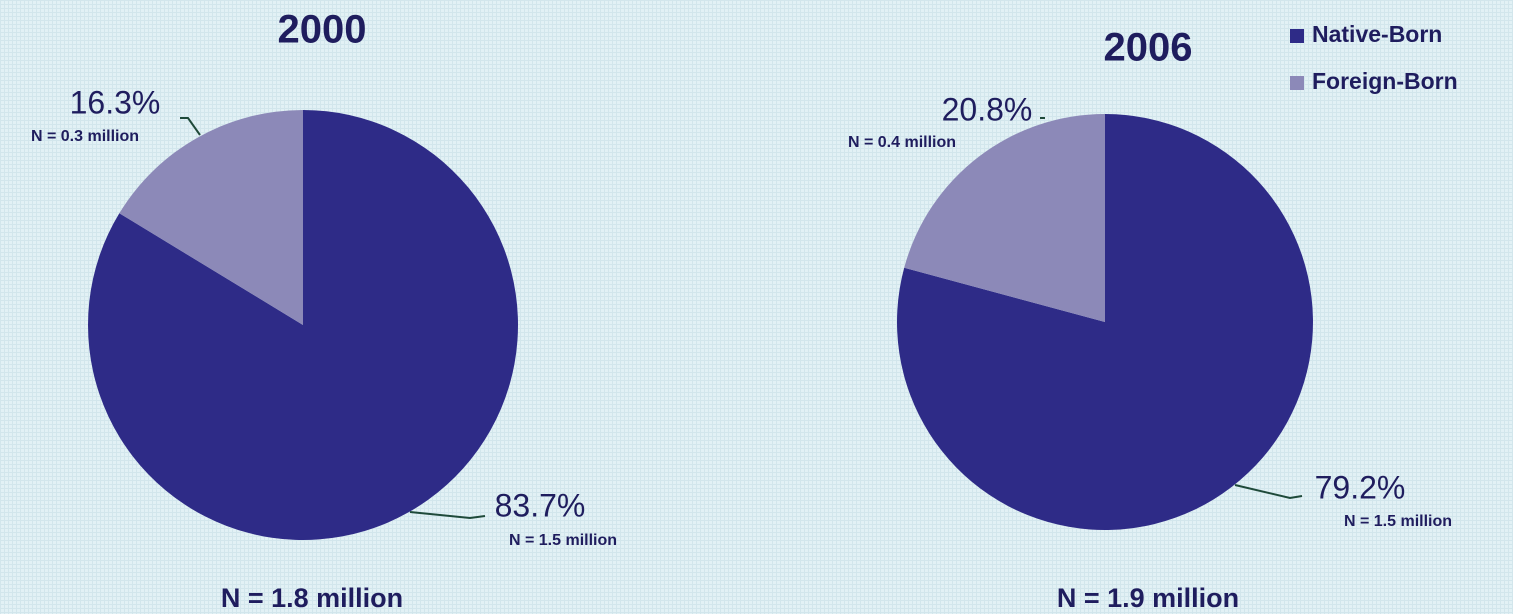 Image resolution: width=1513 pixels, height=614 pixels. I want to click on slice-note: N = 0.3 million, so click(85, 136).